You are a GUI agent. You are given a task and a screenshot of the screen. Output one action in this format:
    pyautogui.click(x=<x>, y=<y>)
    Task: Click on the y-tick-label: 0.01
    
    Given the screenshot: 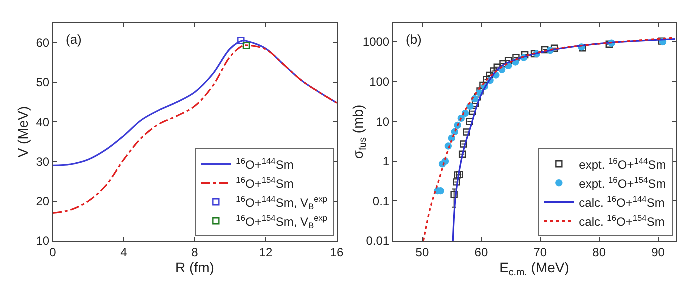 What is the action you would take?
    pyautogui.click(x=378, y=241)
    